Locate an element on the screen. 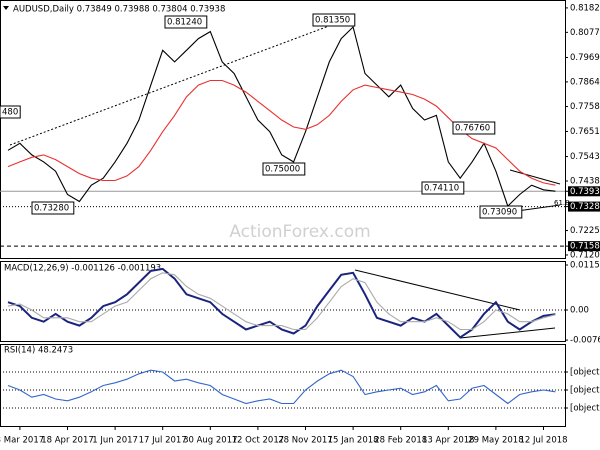  annotation: 0.73090 is located at coordinates (499, 213).